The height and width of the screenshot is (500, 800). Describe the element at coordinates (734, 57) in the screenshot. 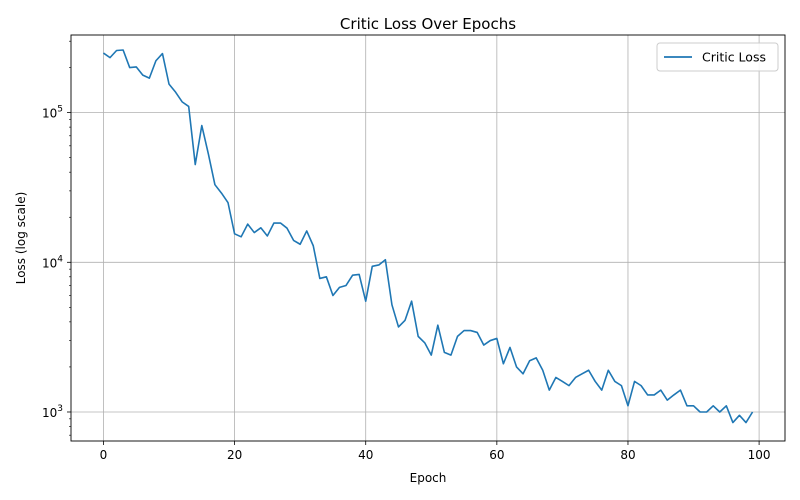

I see `legend-label: Critic Loss` at that location.